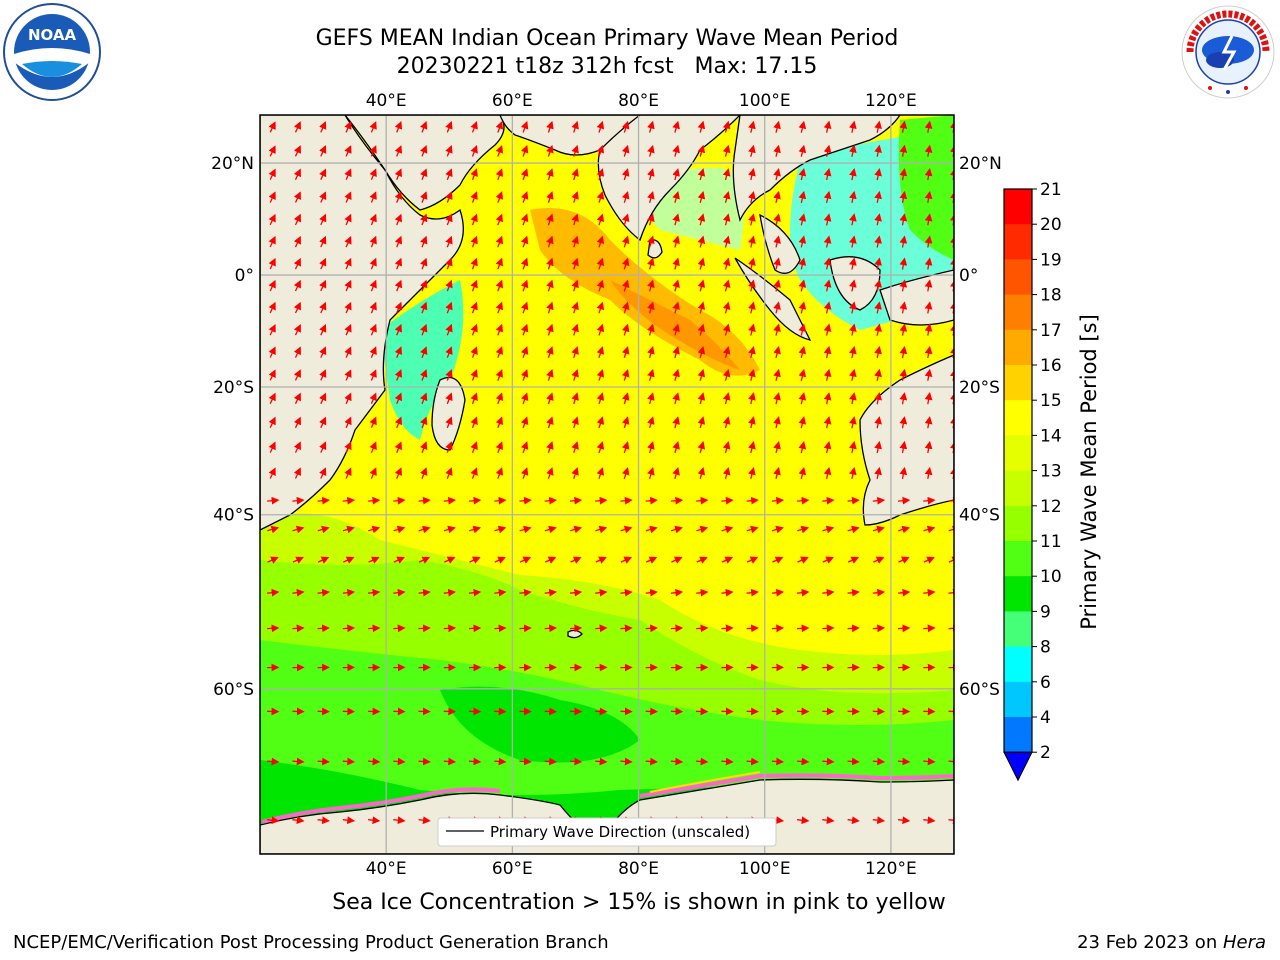 This screenshot has width=1280, height=960. What do you see at coordinates (638, 101) in the screenshot?
I see `lon-tick-label-top: 80°E` at bounding box center [638, 101].